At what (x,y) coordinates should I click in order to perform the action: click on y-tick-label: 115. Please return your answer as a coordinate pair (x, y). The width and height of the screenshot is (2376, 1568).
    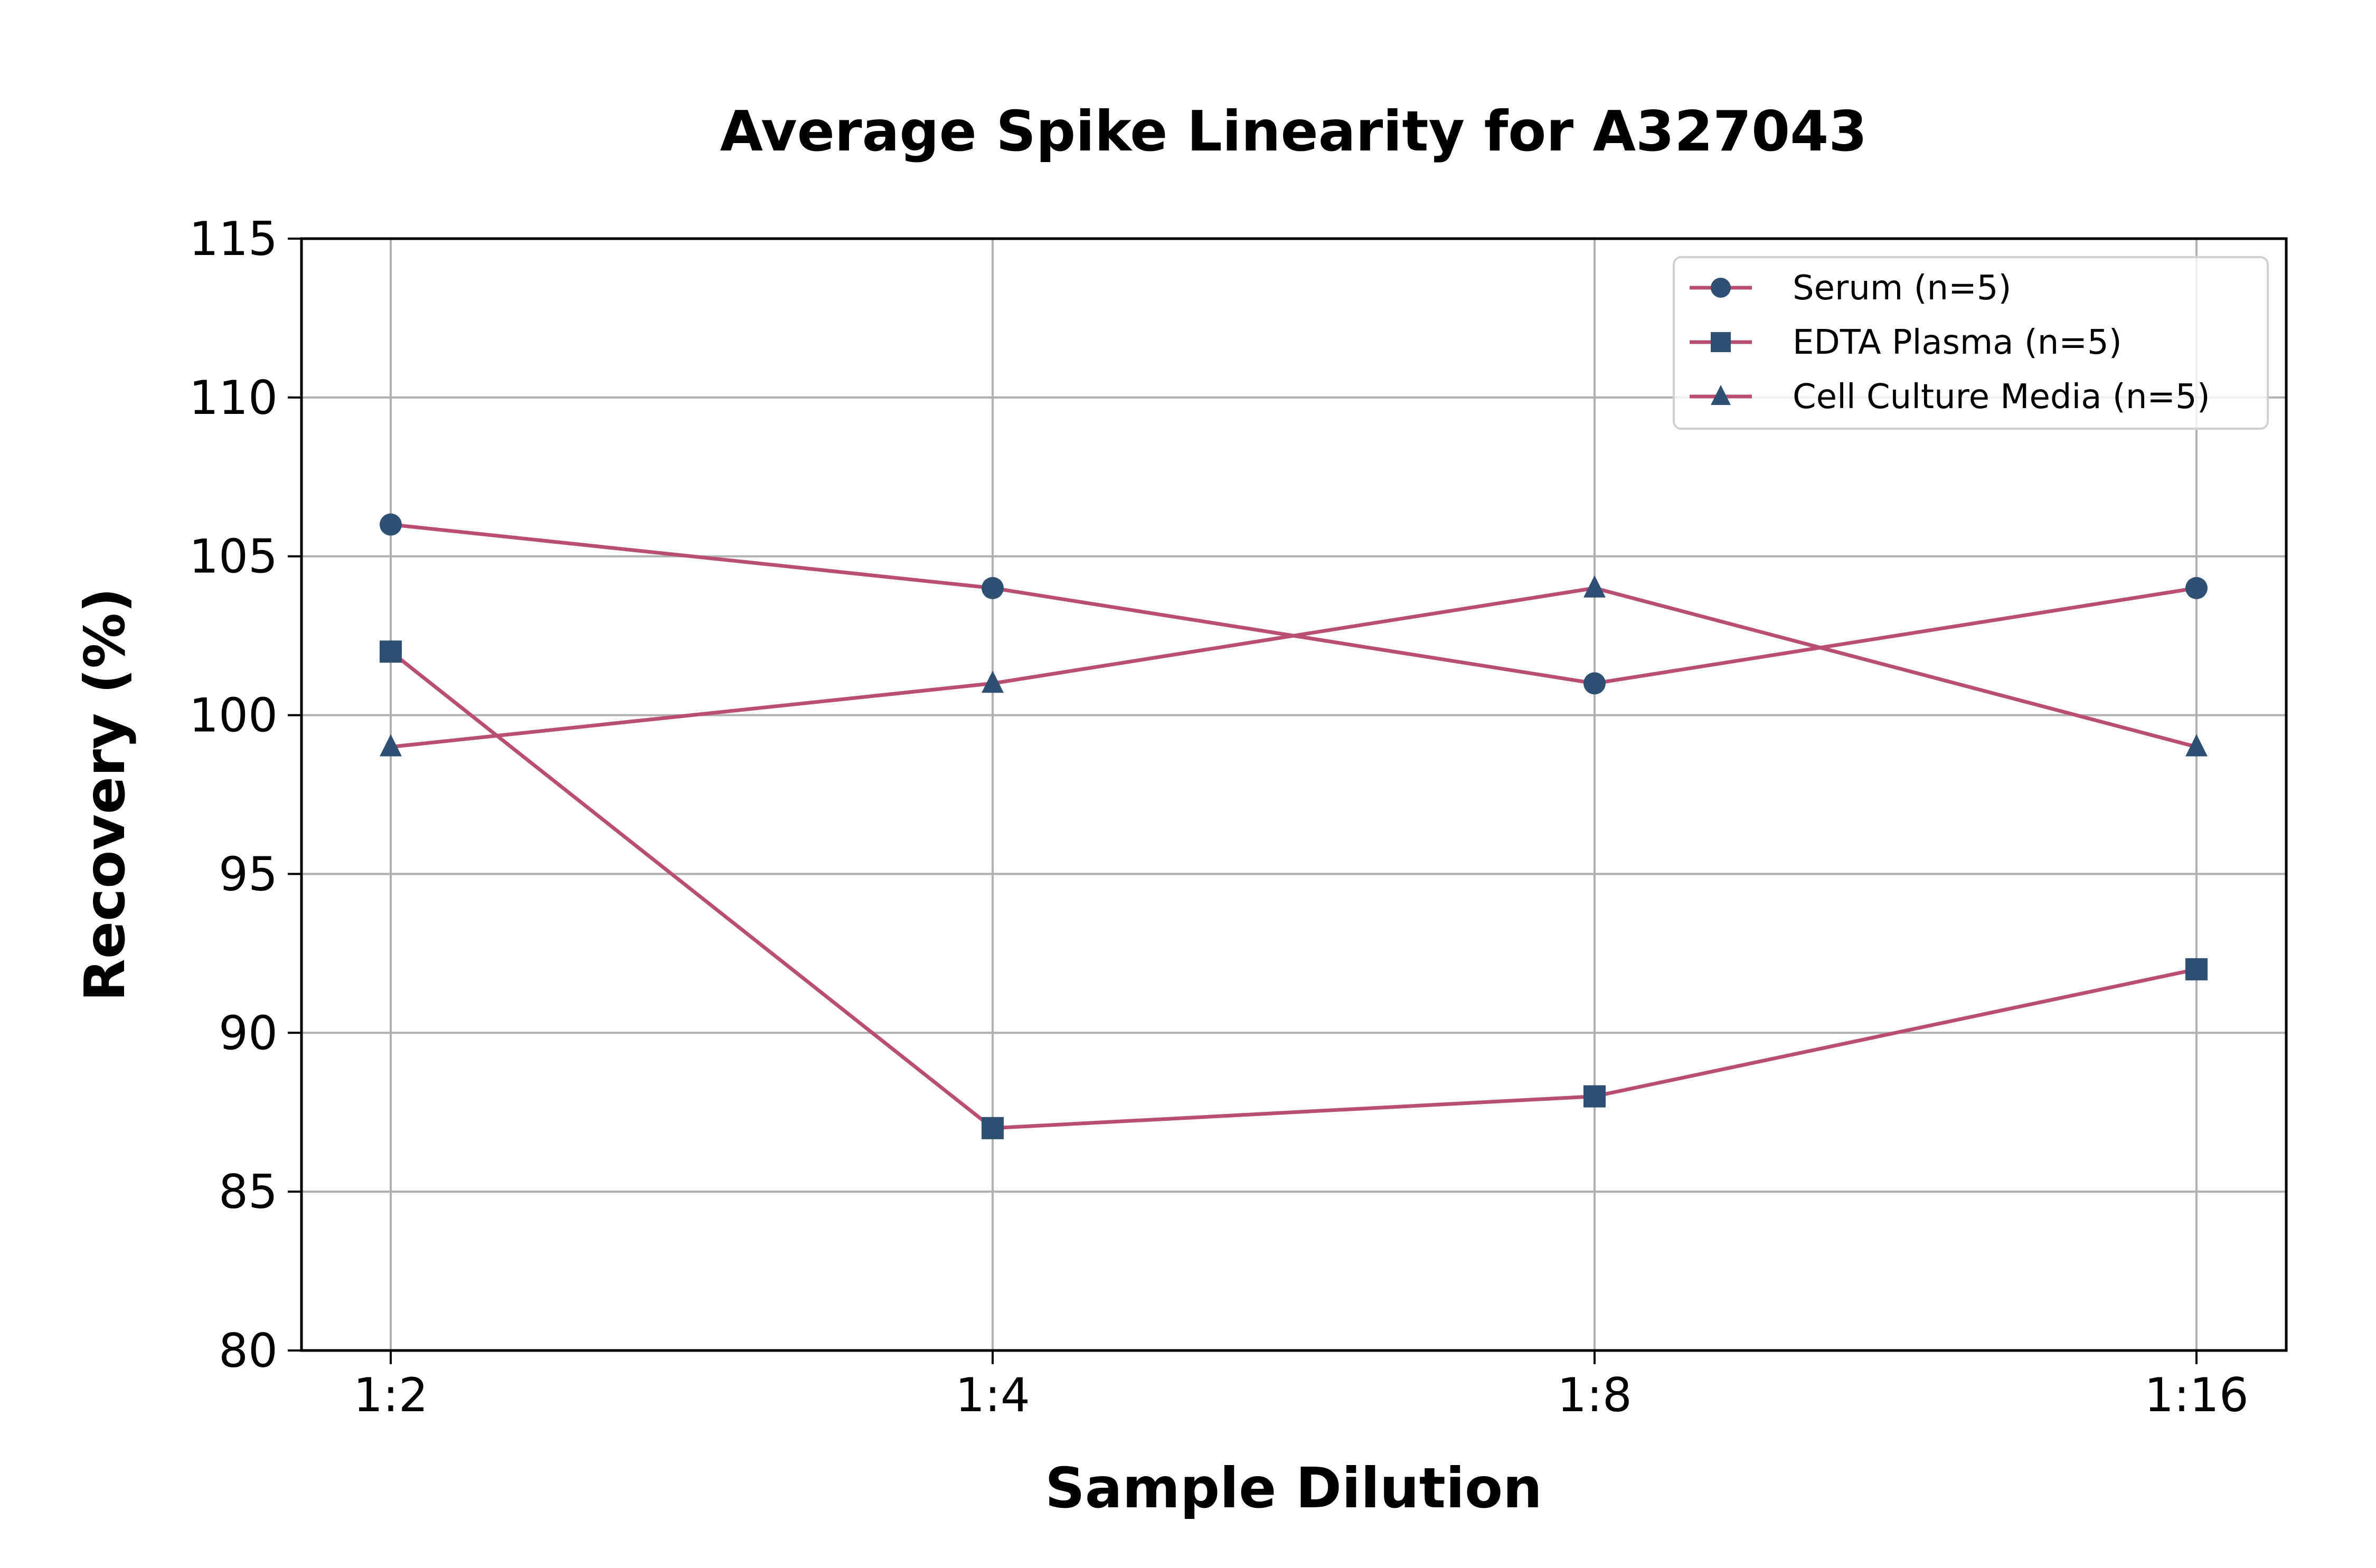
    Looking at the image, I should click on (234, 239).